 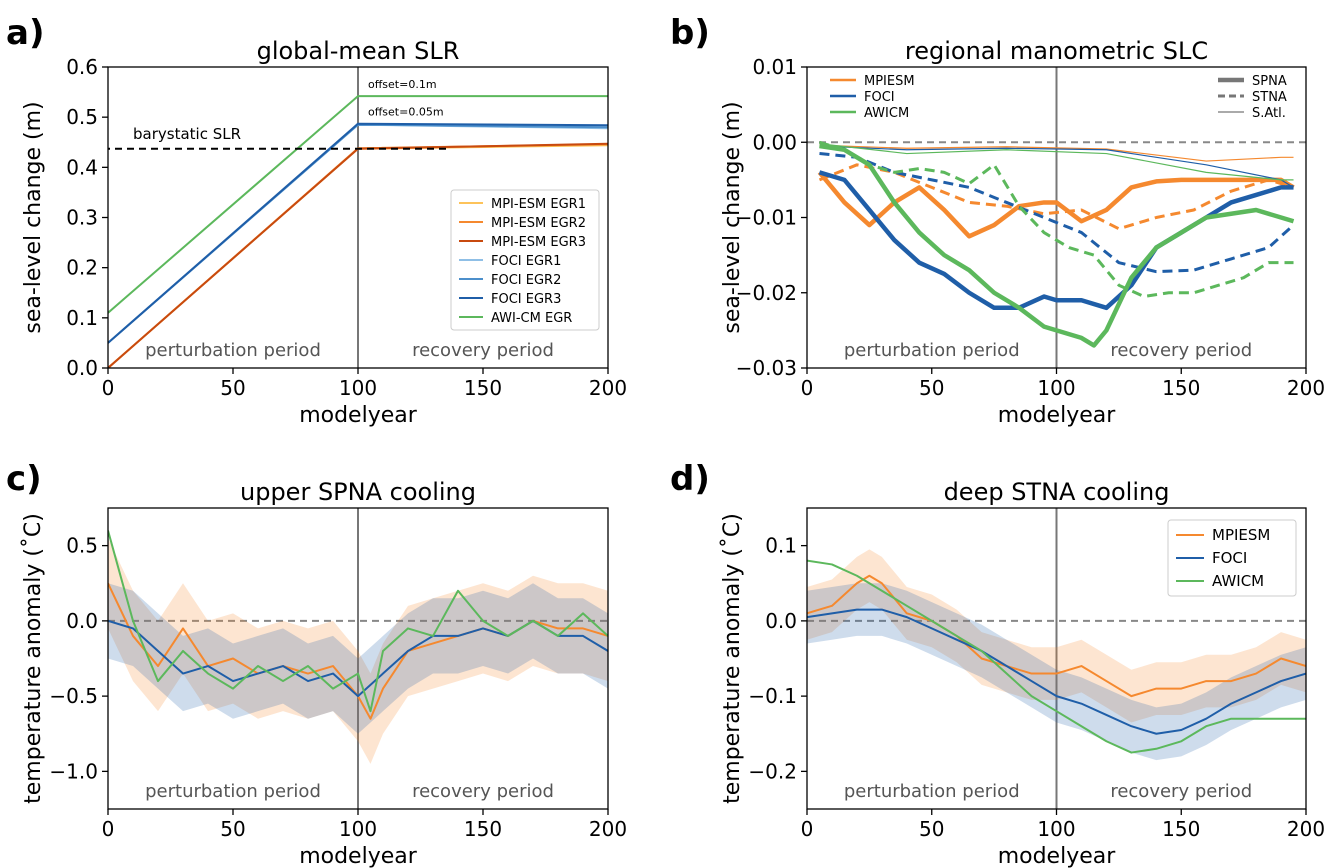 What do you see at coordinates (690, 479) in the screenshot?
I see `panel-letter: d)` at bounding box center [690, 479].